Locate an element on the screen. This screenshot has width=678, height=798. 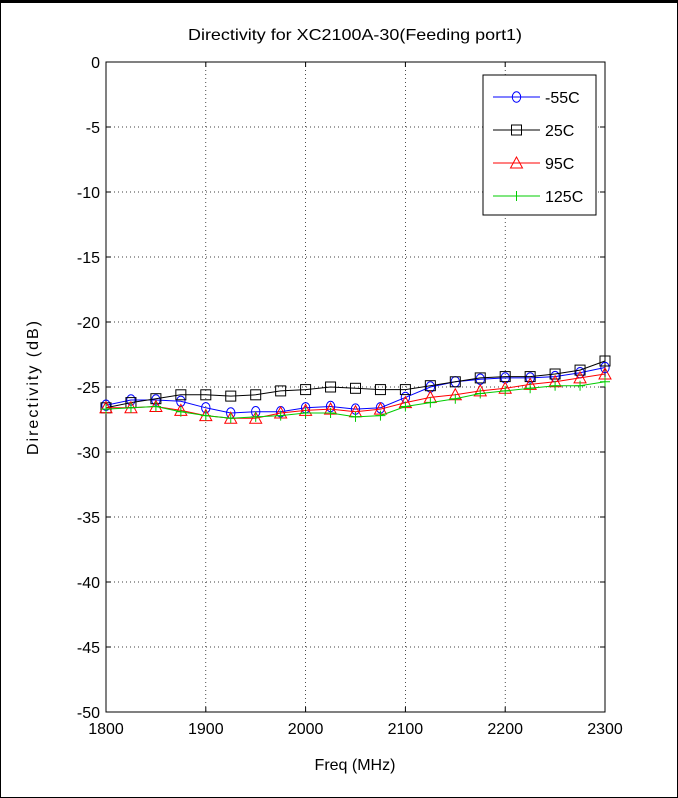
series-125C is located at coordinates (355, 400).